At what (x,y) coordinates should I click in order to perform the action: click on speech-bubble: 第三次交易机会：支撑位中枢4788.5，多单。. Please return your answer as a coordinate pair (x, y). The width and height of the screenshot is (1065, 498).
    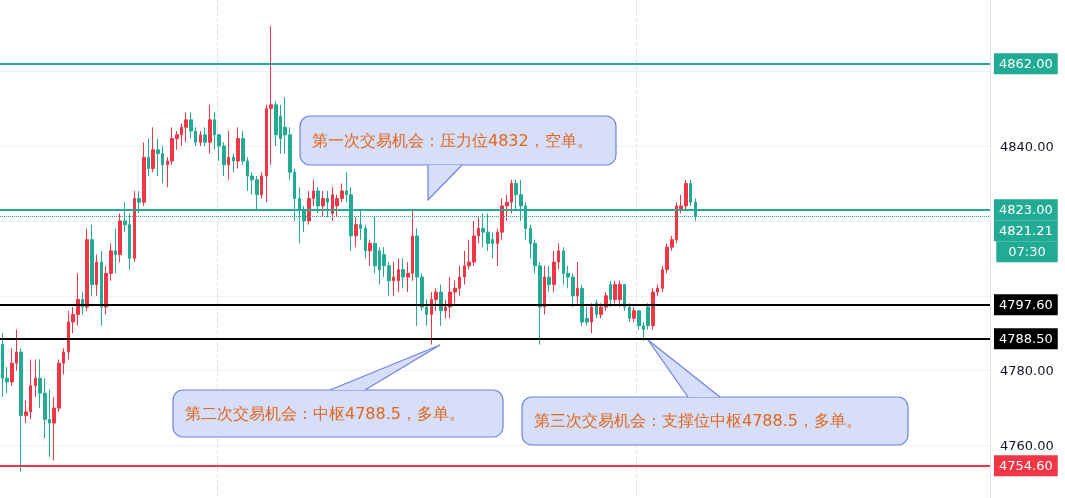
    Looking at the image, I should click on (715, 392).